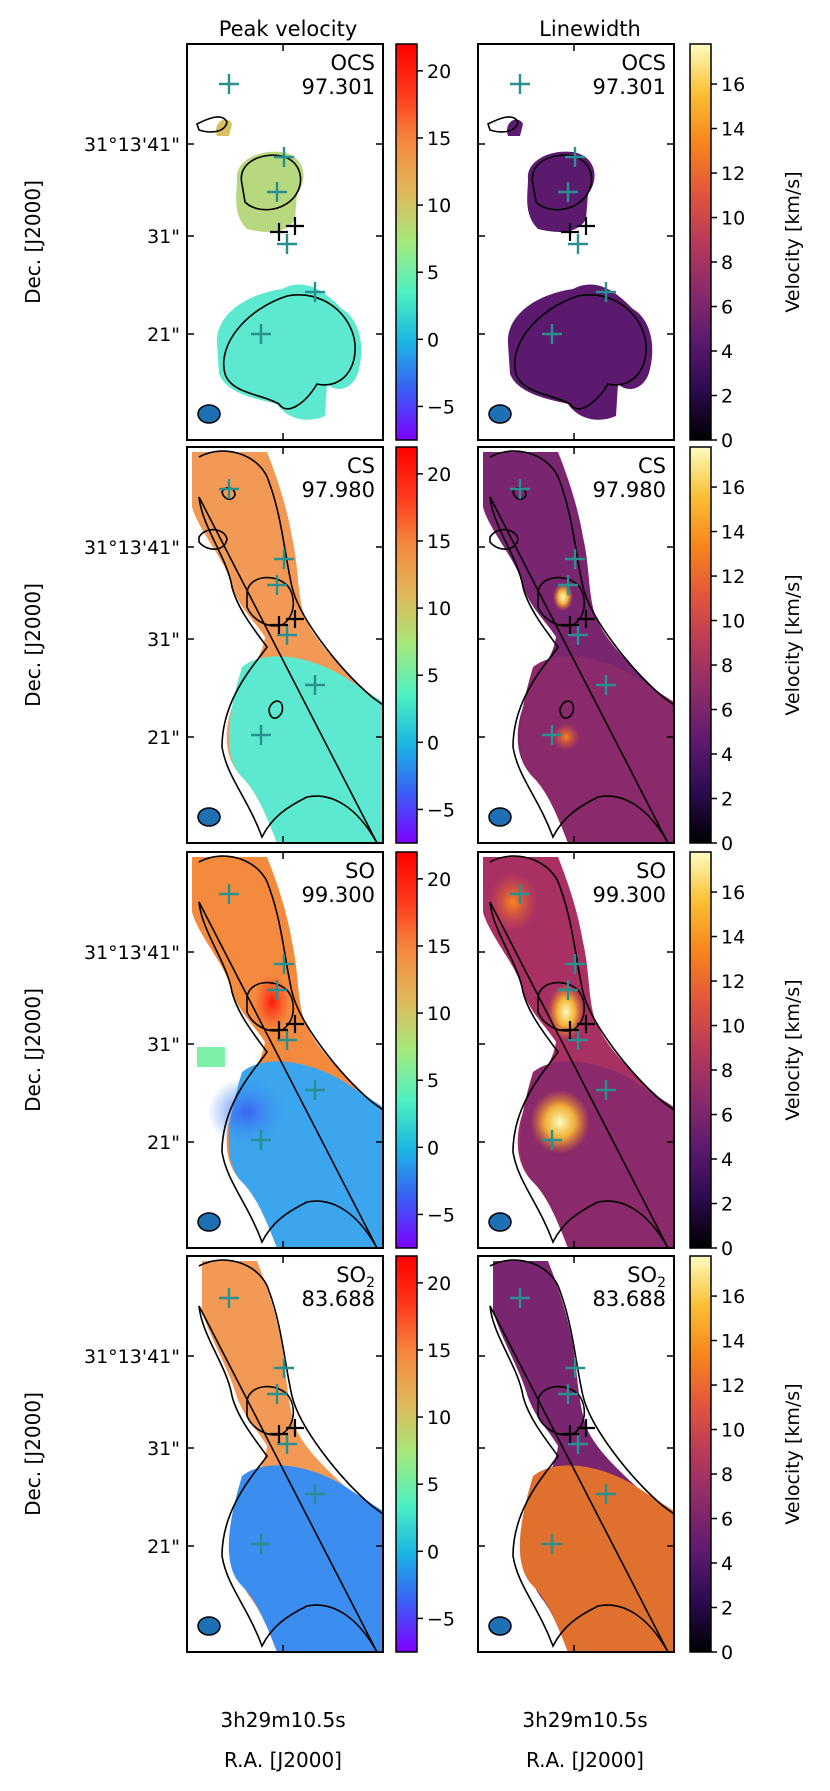 The width and height of the screenshot is (830, 1791). I want to click on x-axis-label-right: R.A. [J2000], so click(585, 1760).